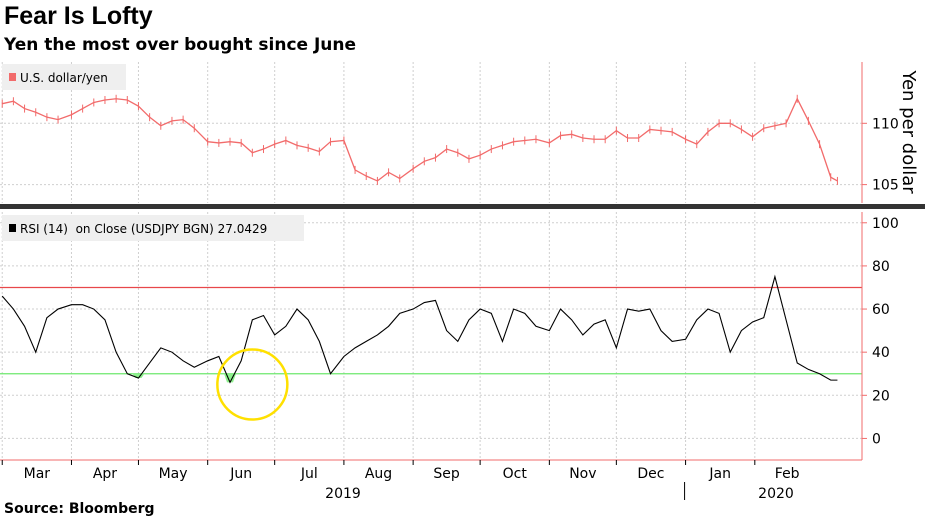  Describe the element at coordinates (515, 474) in the screenshot. I see `xtick-label: Oct` at that location.